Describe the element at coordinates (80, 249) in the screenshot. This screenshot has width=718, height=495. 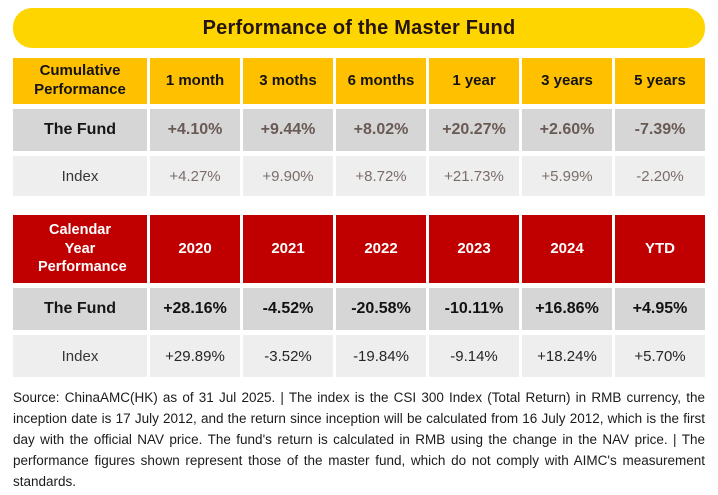
I see `calendar-header-label: Calendar Year Performance` at that location.